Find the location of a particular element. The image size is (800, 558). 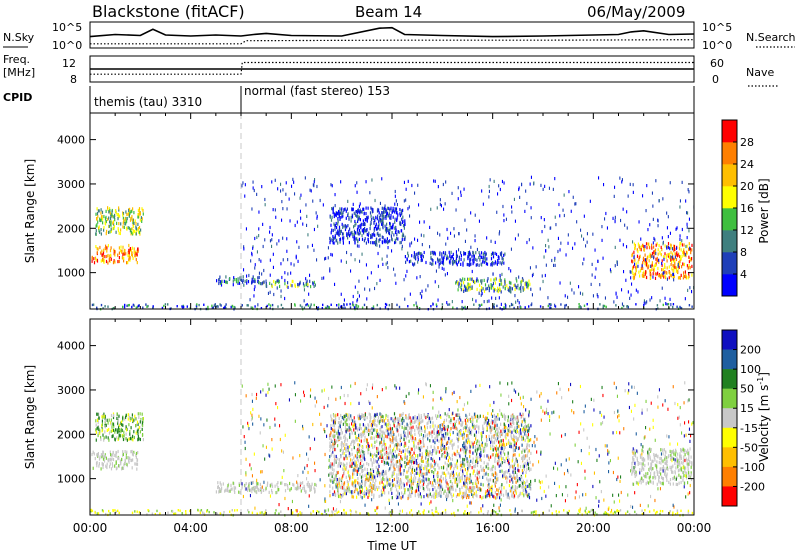

frequency-left-unit: [MHz] is located at coordinates (19, 72).